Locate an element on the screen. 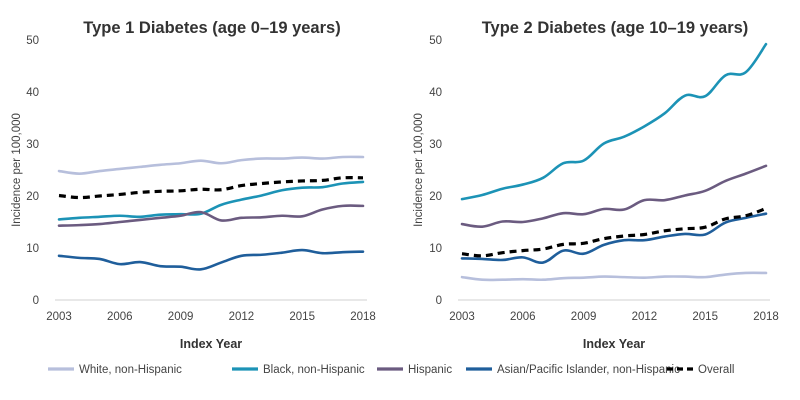 This screenshot has width=800, height=400. legend-item: Hispanic is located at coordinates (414, 370).